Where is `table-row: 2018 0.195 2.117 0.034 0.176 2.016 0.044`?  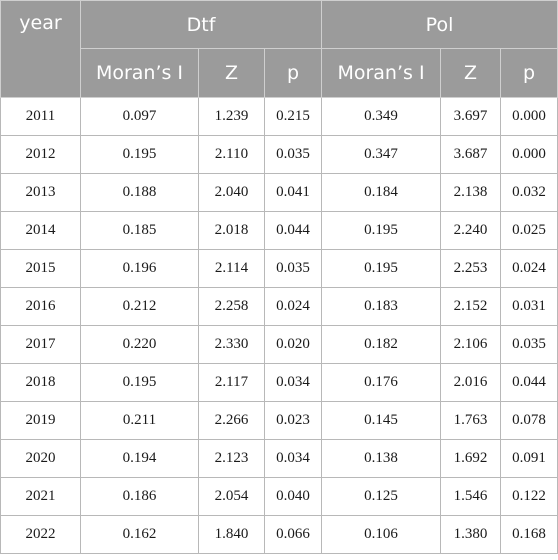
table-row: 2018 0.195 2.117 0.034 0.176 2.016 0.044 is located at coordinates (279, 382).